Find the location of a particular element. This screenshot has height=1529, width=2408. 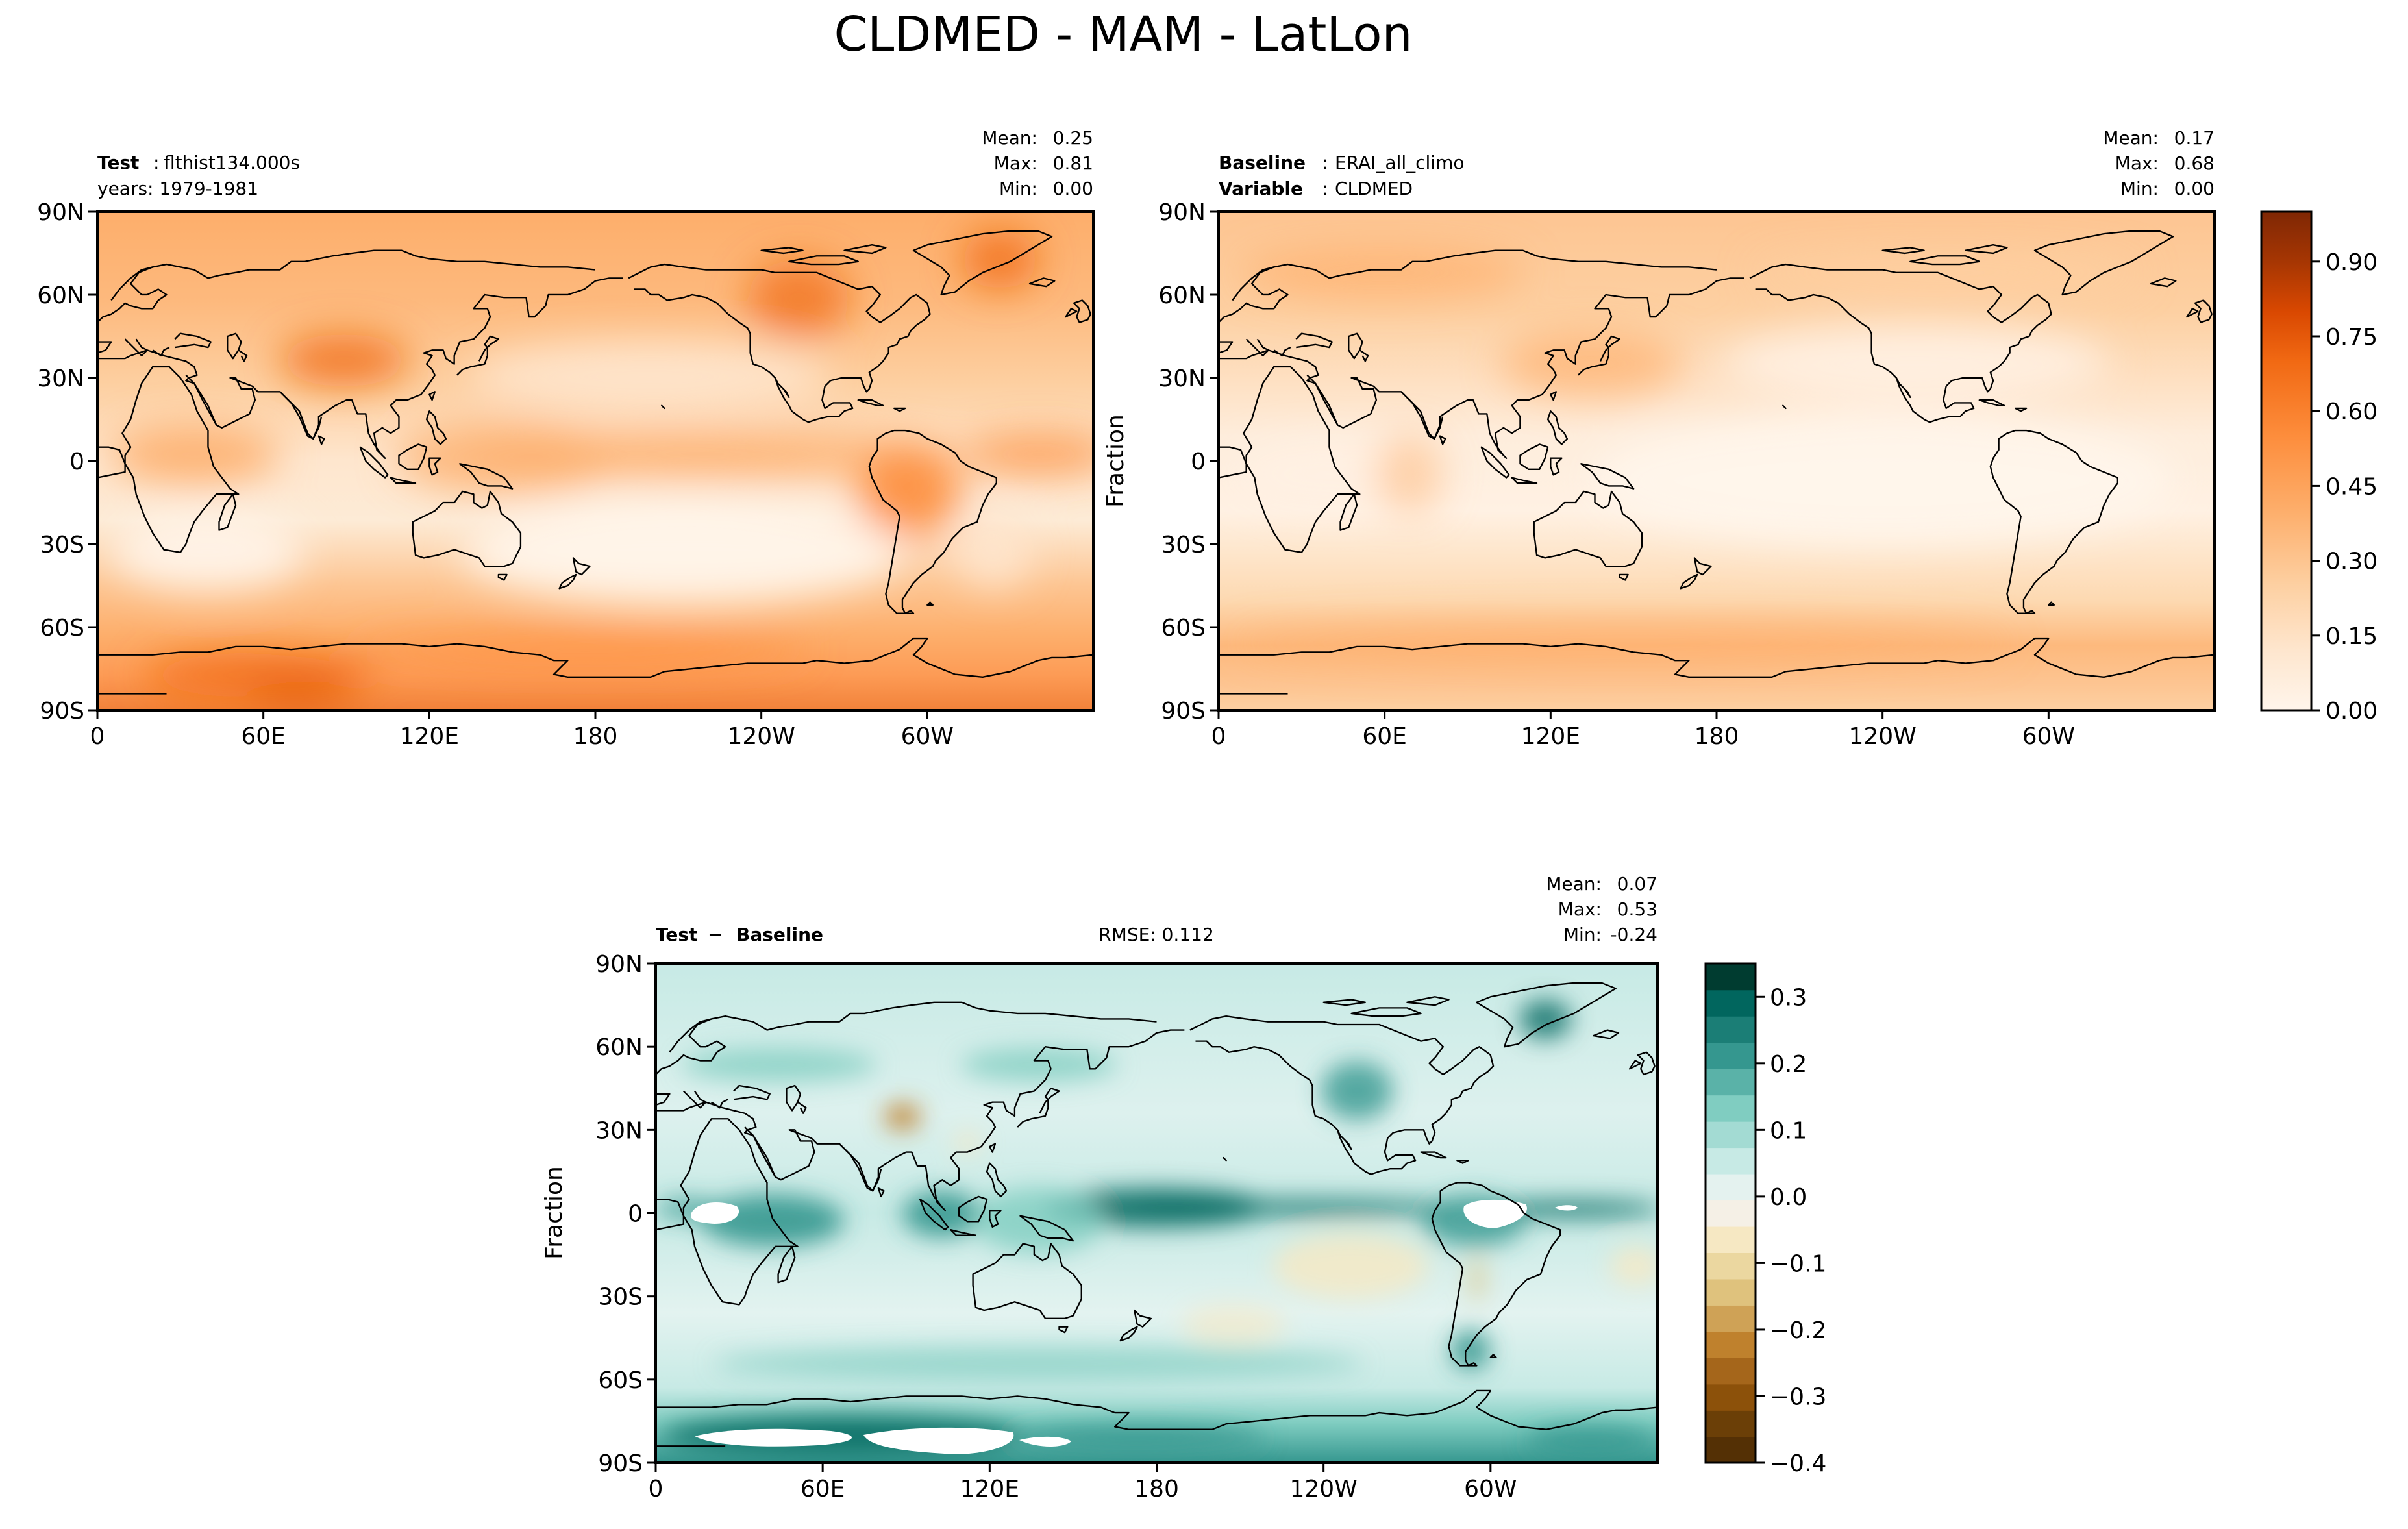

brbg-colorbar-label: −0.3 is located at coordinates (1798, 1397).